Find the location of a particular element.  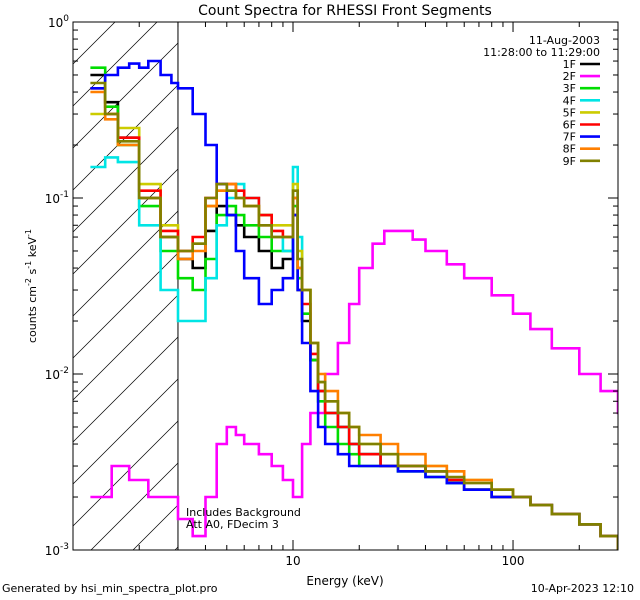

y-tick-label: 10⁻¹ is located at coordinates (57, 198).